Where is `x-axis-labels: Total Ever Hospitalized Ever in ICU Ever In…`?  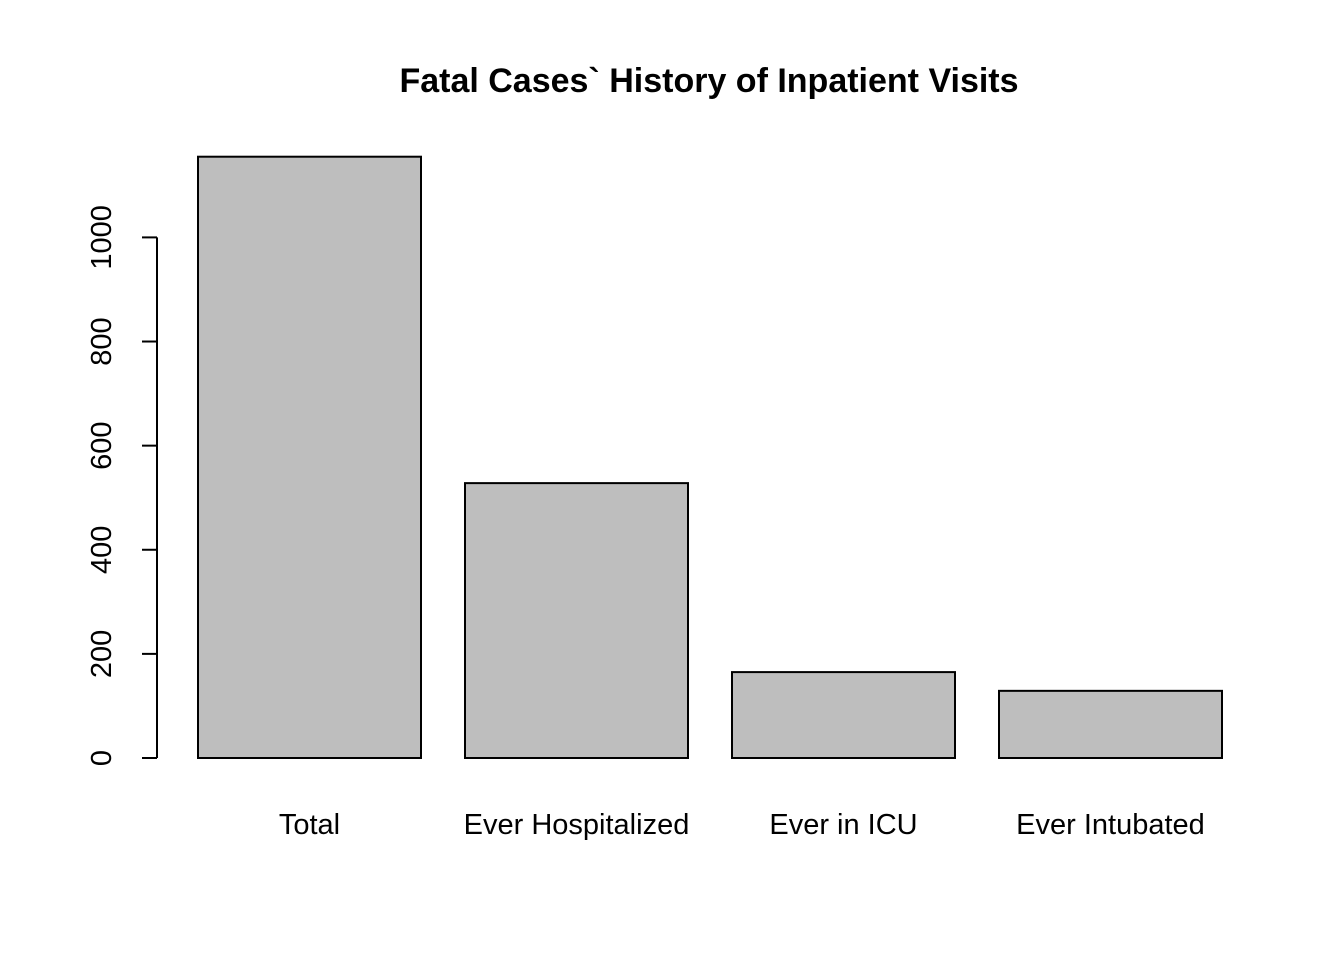 x-axis-labels: Total Ever Hospitalized Ever in ICU Ever In… is located at coordinates (742, 825).